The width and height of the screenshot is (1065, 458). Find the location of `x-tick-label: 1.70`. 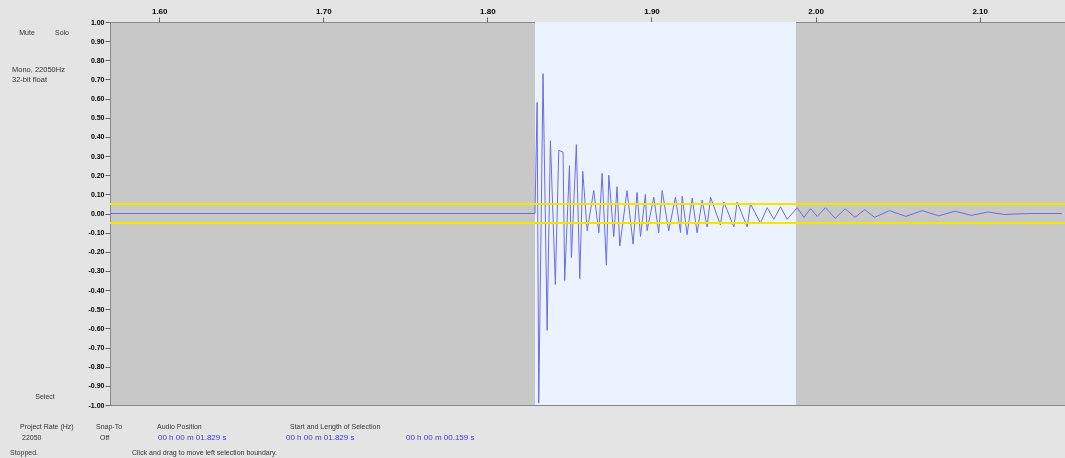

x-tick-label: 1.70 is located at coordinates (324, 11).